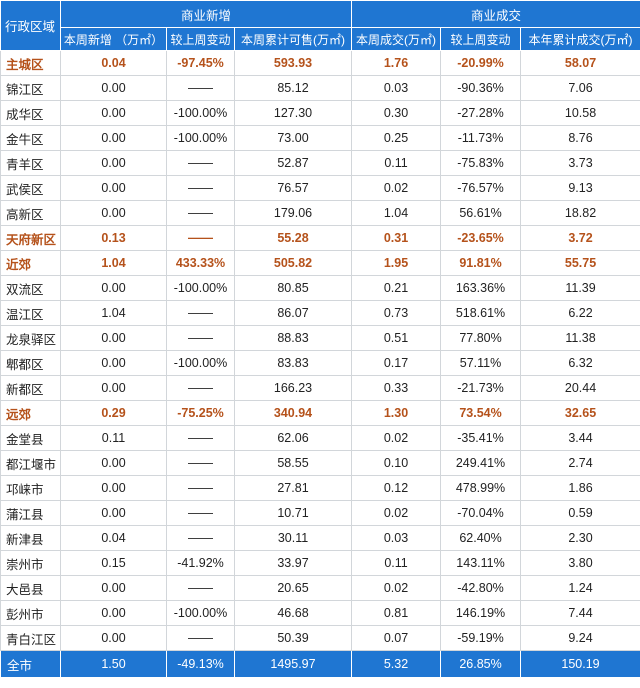  I want to click on region-name: 远郊, so click(30, 413).